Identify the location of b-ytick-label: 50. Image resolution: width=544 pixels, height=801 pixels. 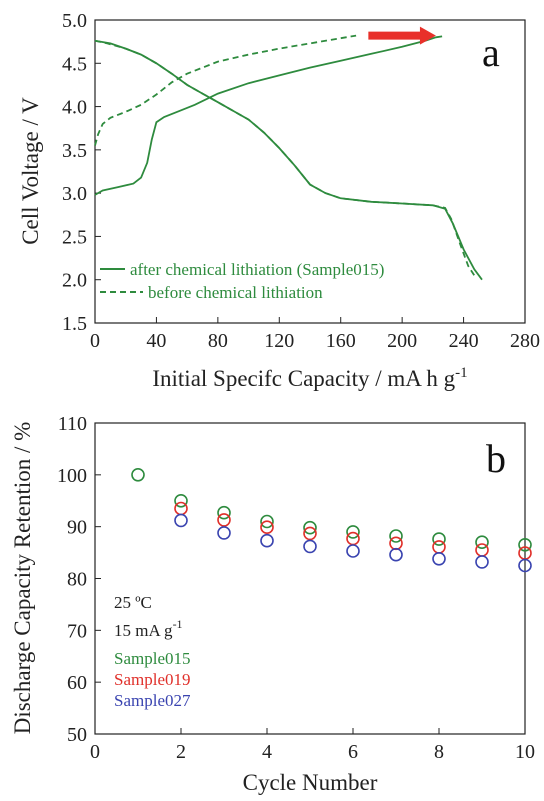
(77, 735).